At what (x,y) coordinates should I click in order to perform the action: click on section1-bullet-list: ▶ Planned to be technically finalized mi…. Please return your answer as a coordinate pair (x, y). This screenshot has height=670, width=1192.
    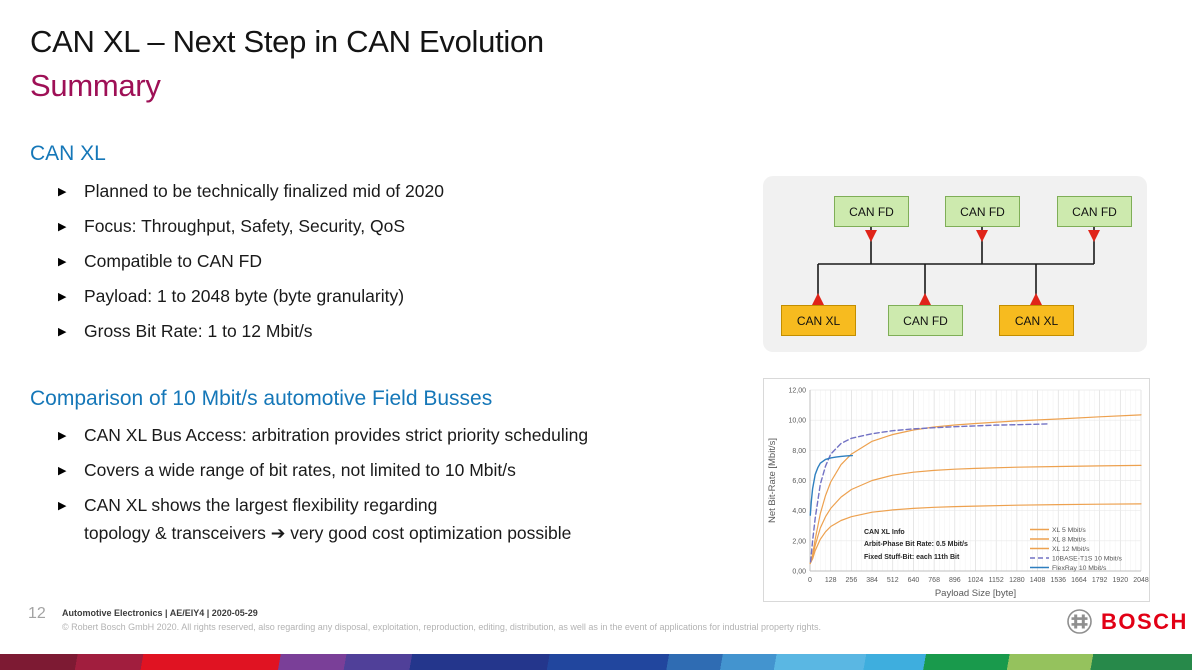
    Looking at the image, I should click on (251, 267).